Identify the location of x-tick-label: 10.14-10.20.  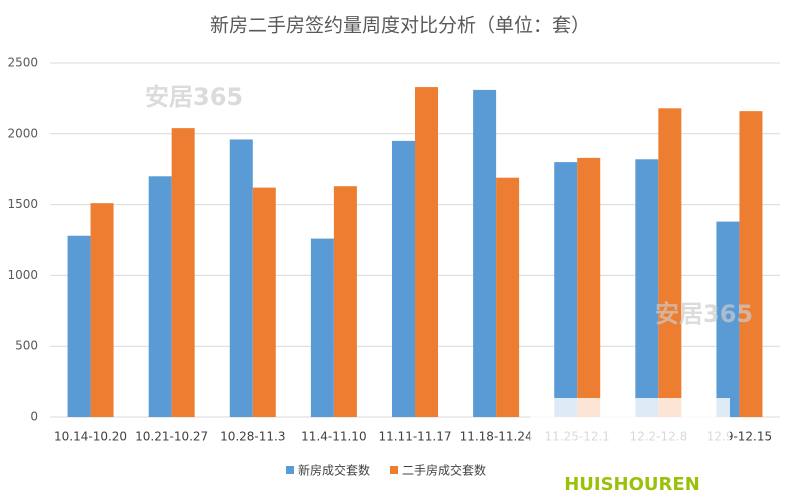
(90, 437).